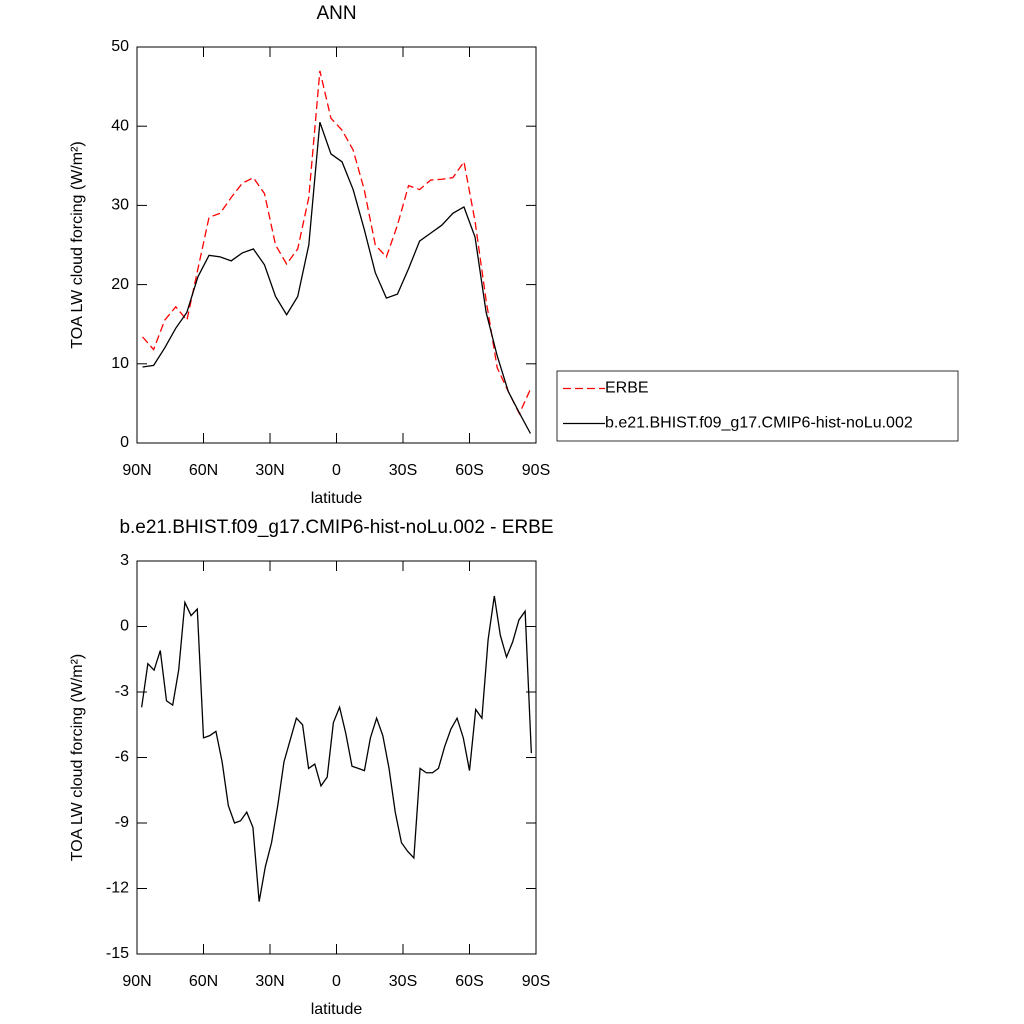 Image resolution: width=1024 pixels, height=1024 pixels. I want to click on y-tick-label: 10, so click(120, 363).